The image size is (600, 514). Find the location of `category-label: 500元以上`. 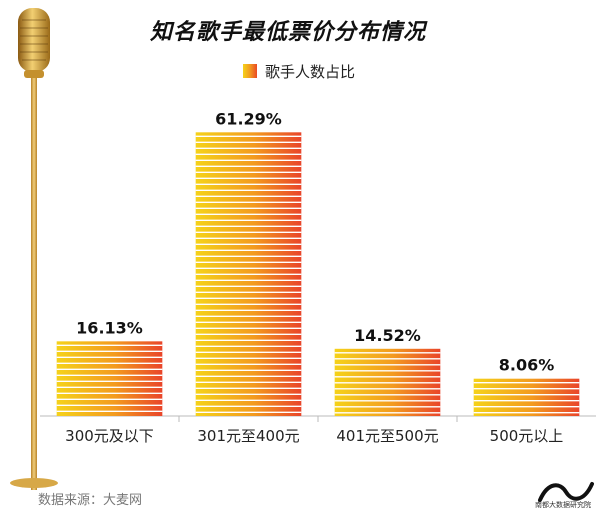

category-label: 500元以上 is located at coordinates (527, 436).